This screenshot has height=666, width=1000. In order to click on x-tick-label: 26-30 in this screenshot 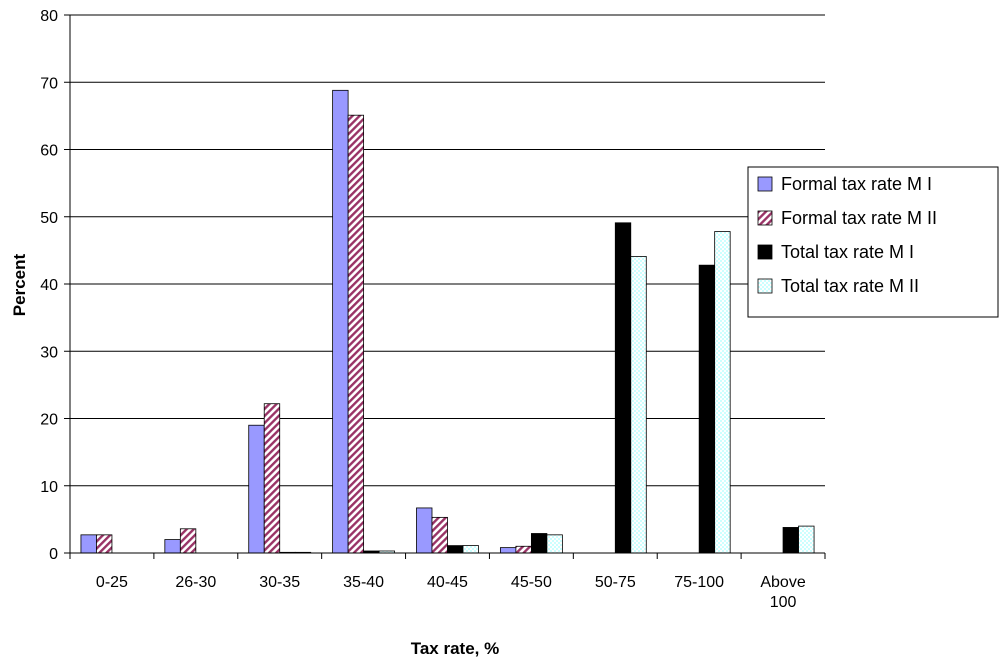, I will do `click(195, 582)`.